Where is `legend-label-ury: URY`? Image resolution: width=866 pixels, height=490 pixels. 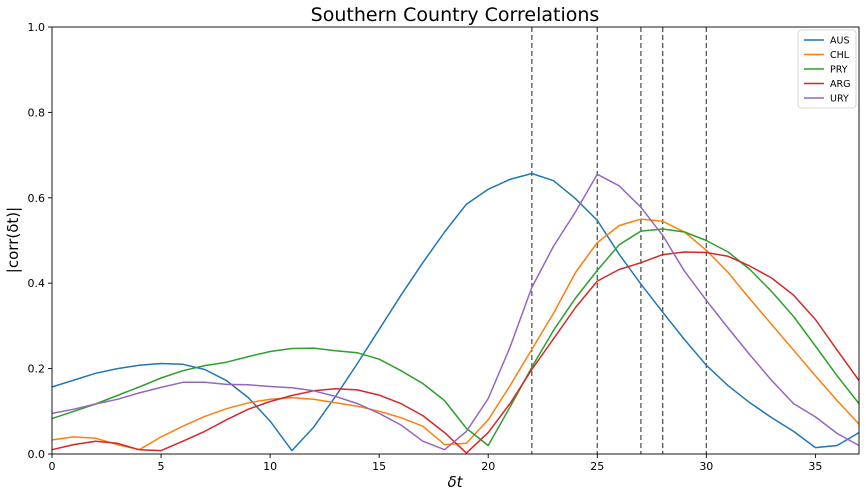 legend-label-ury: URY is located at coordinates (839, 99).